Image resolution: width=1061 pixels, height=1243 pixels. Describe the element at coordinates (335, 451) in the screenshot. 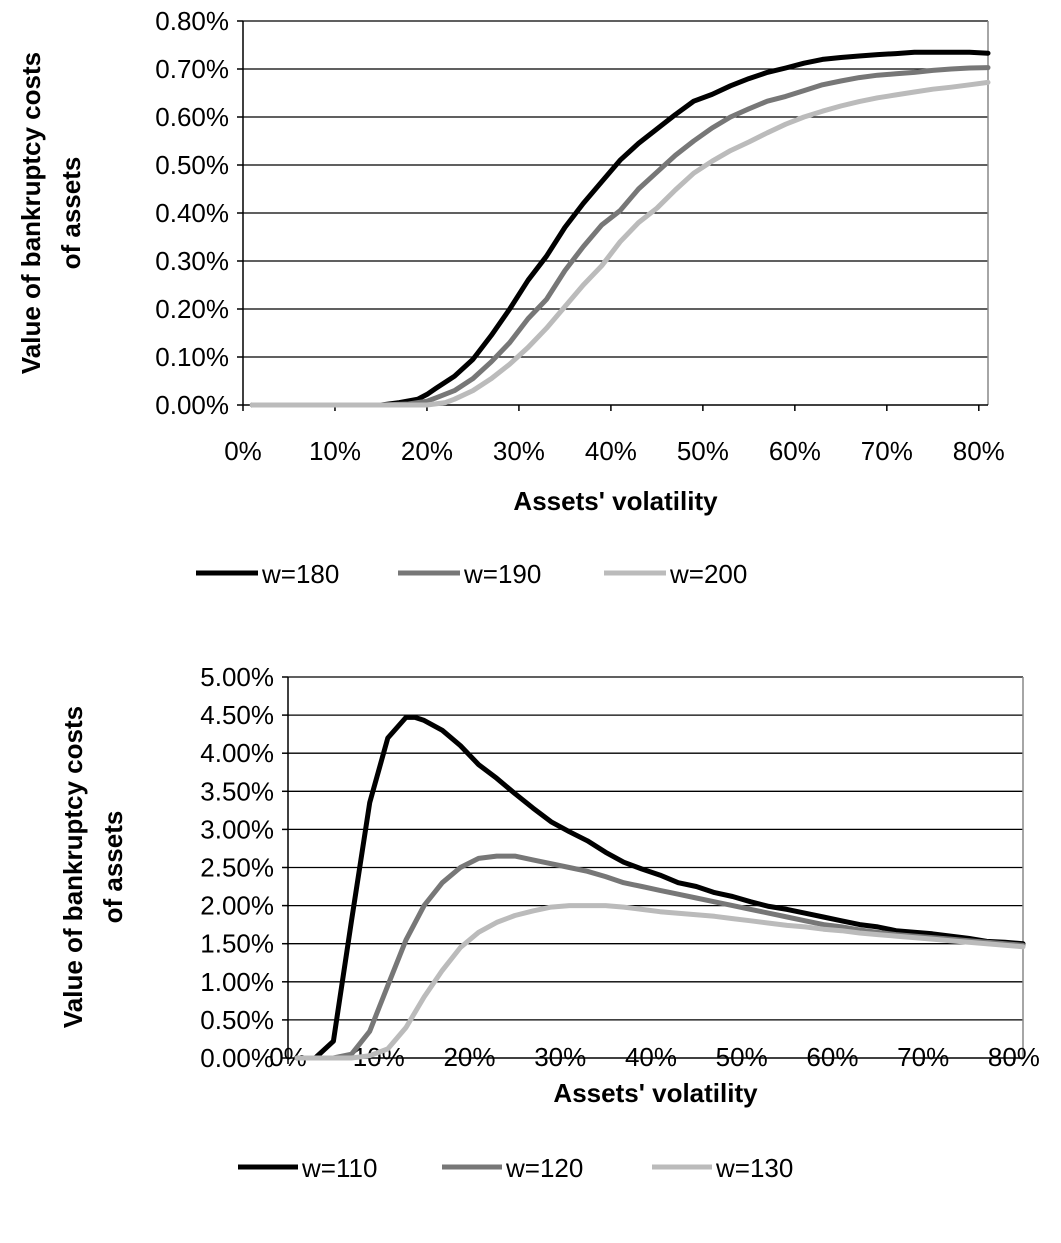

I see `x-tick-label: 10%` at that location.